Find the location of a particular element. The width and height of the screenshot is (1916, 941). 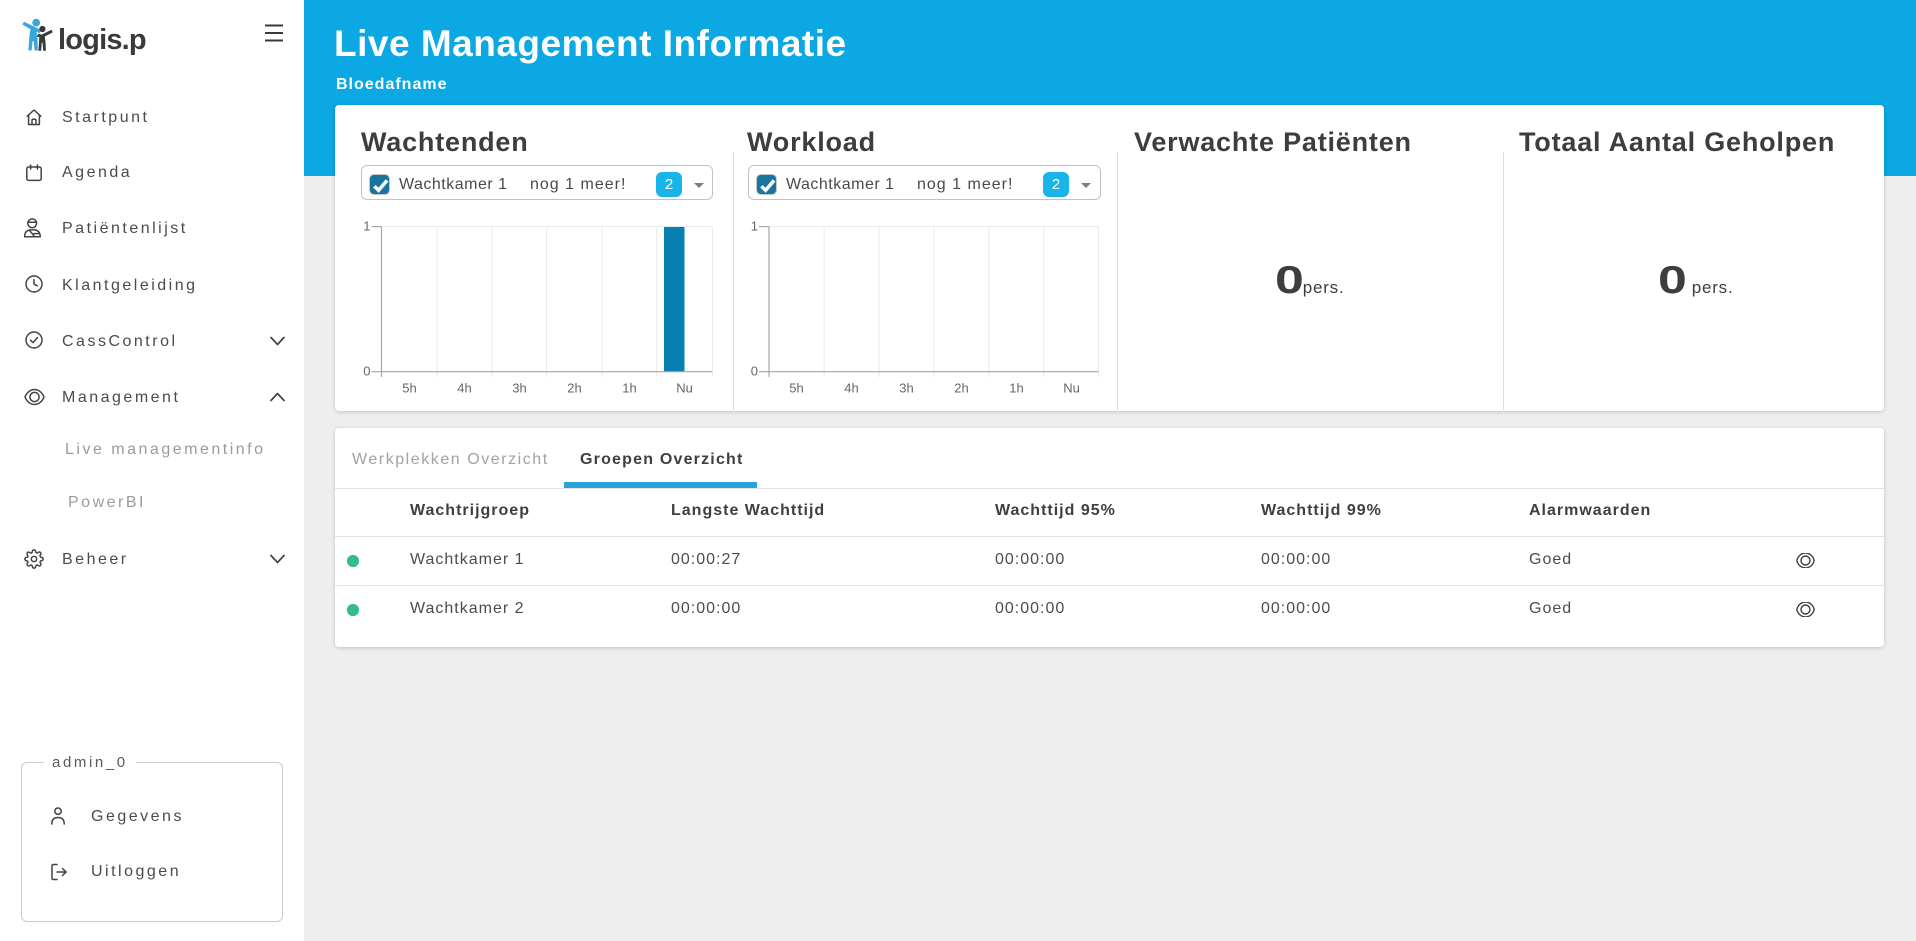

svg-text: logis.p is located at coordinates (102, 40).